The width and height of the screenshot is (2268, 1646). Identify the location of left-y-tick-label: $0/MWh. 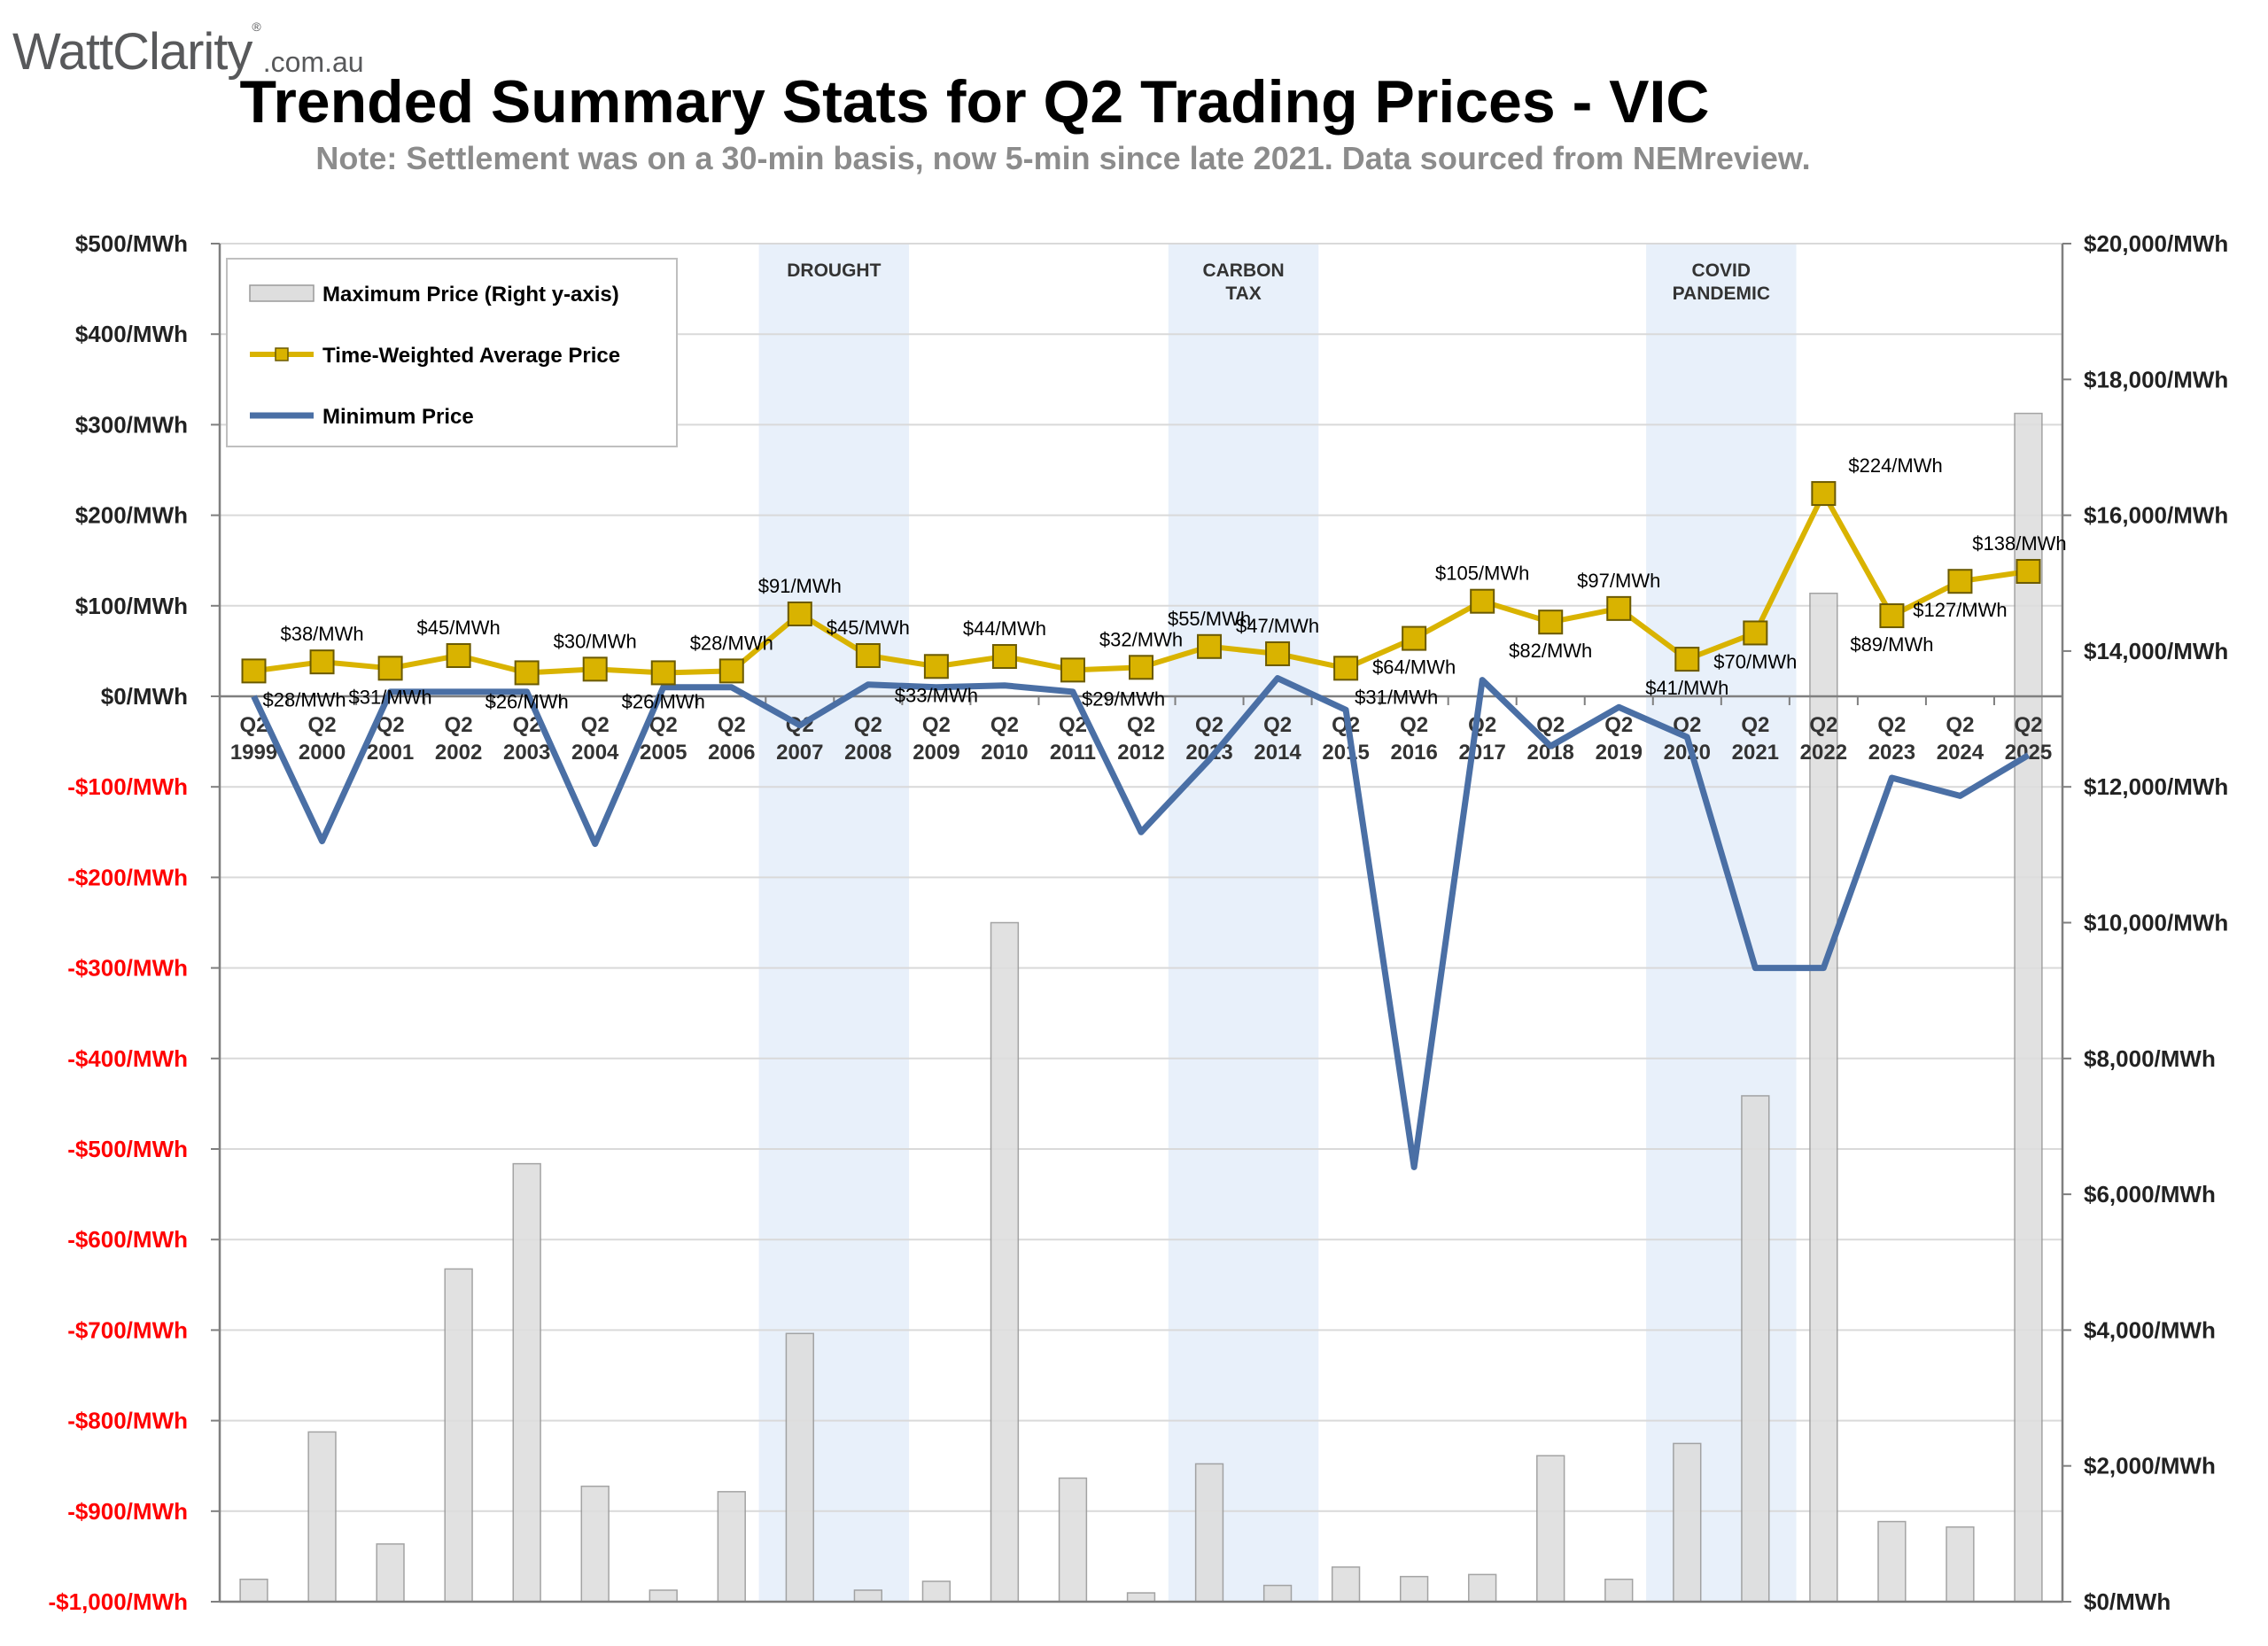
(144, 696).